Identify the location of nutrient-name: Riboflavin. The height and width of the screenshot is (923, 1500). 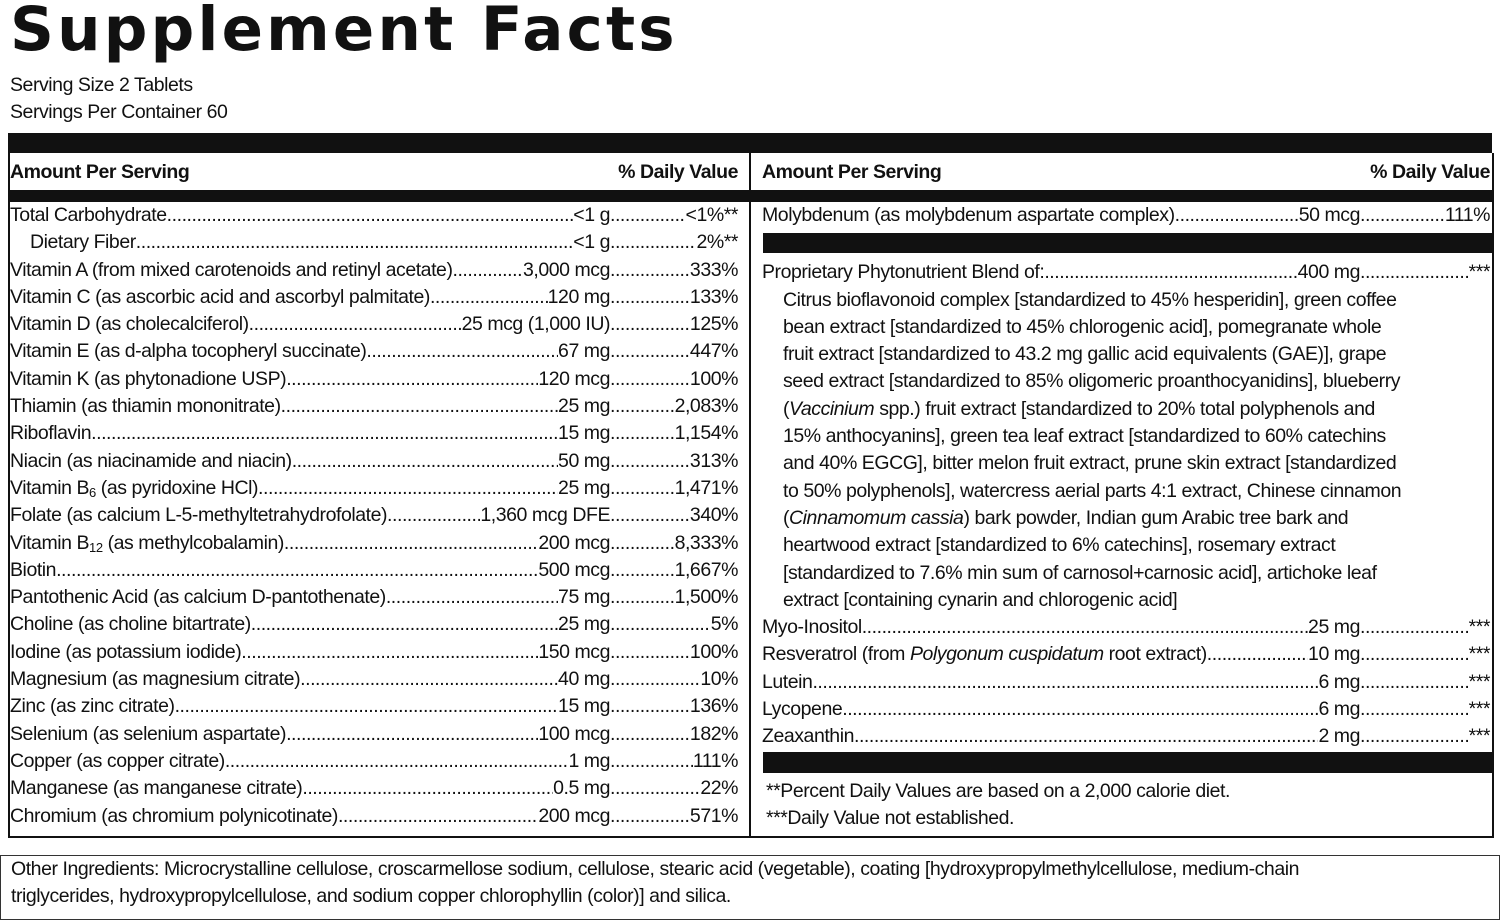
(51, 433).